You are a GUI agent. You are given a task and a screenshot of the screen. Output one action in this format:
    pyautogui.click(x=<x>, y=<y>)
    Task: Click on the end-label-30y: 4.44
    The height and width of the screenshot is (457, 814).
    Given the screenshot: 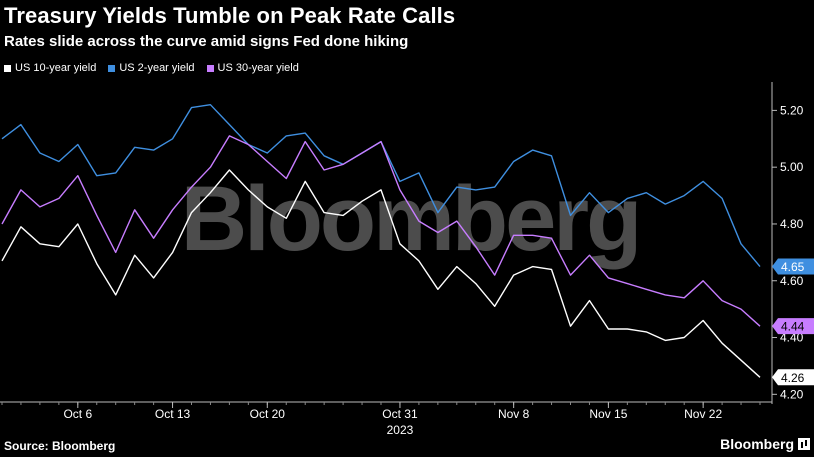 What is the action you would take?
    pyautogui.click(x=793, y=327)
    